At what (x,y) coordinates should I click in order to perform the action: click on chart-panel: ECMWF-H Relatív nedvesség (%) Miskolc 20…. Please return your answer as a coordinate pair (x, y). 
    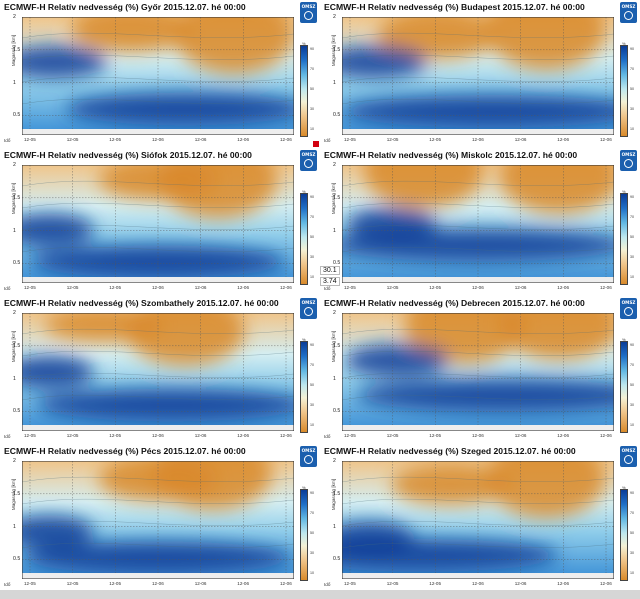
    Looking at the image, I should click on (480, 222).